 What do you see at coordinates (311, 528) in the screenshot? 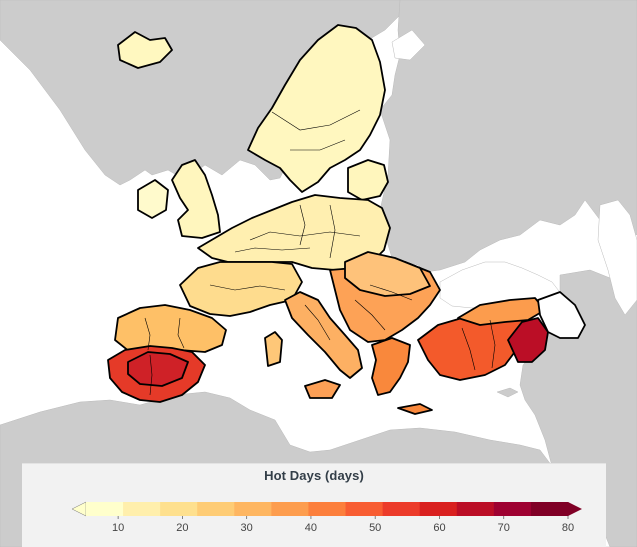
I see `colorbar-tick-label: 40` at bounding box center [311, 528].